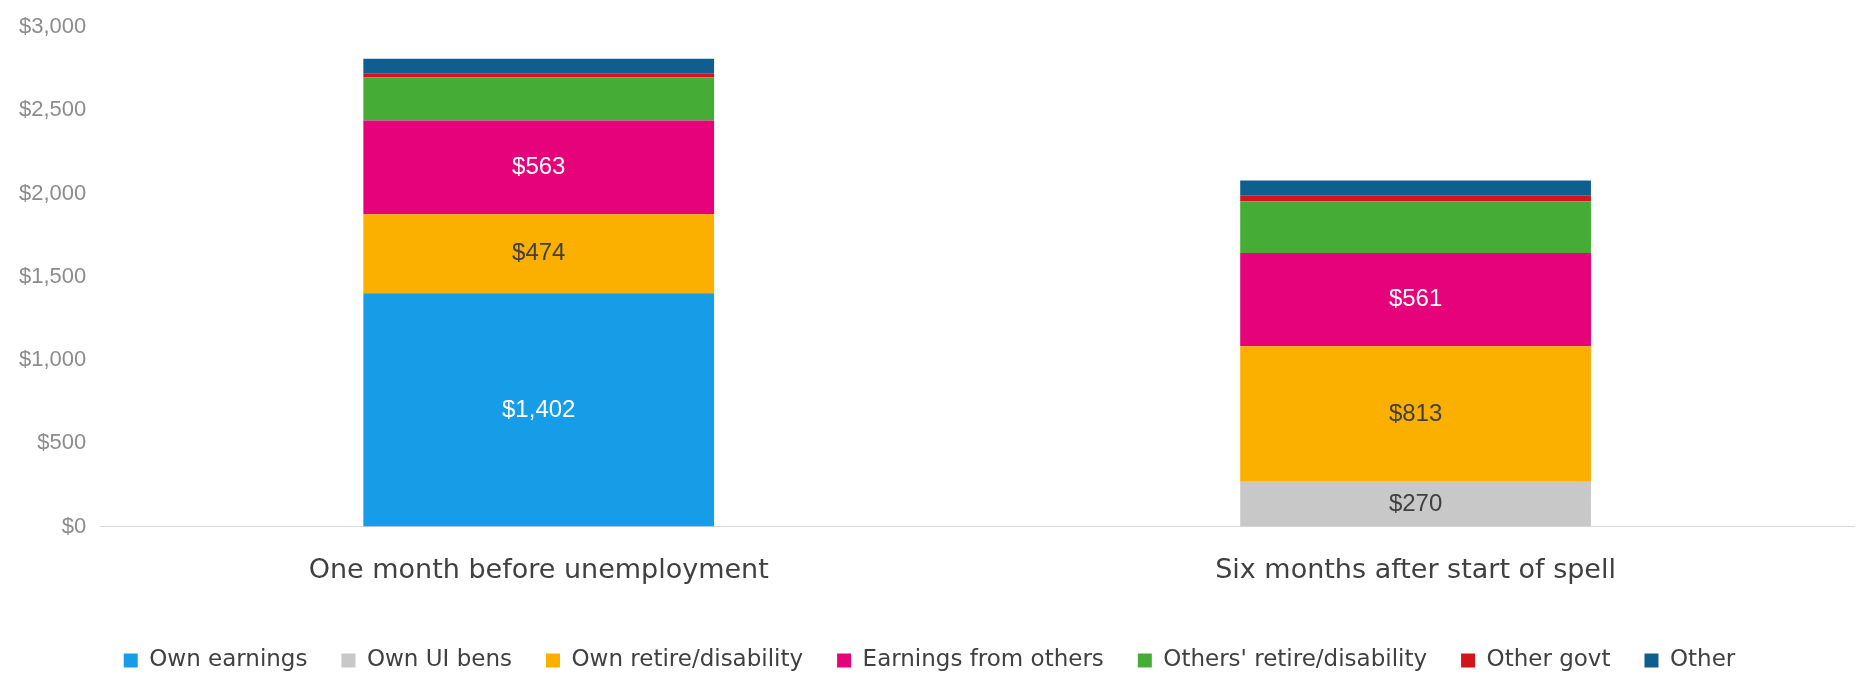  Describe the element at coordinates (52, 26) in the screenshot. I see `y-tick-label: $3,000` at that location.